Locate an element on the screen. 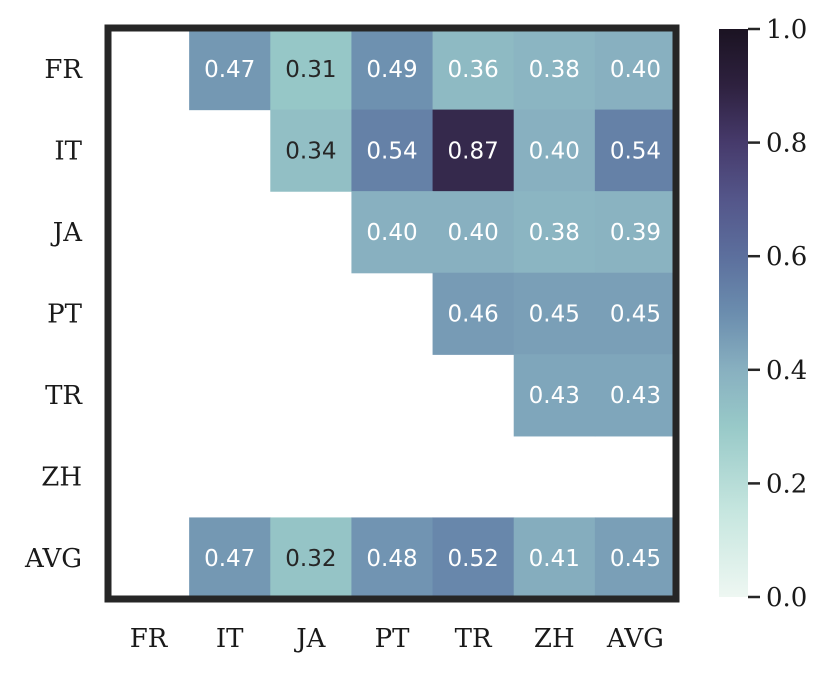 This screenshot has width=830, height=674. heatmap-cell-it-avg is located at coordinates (635, 150).